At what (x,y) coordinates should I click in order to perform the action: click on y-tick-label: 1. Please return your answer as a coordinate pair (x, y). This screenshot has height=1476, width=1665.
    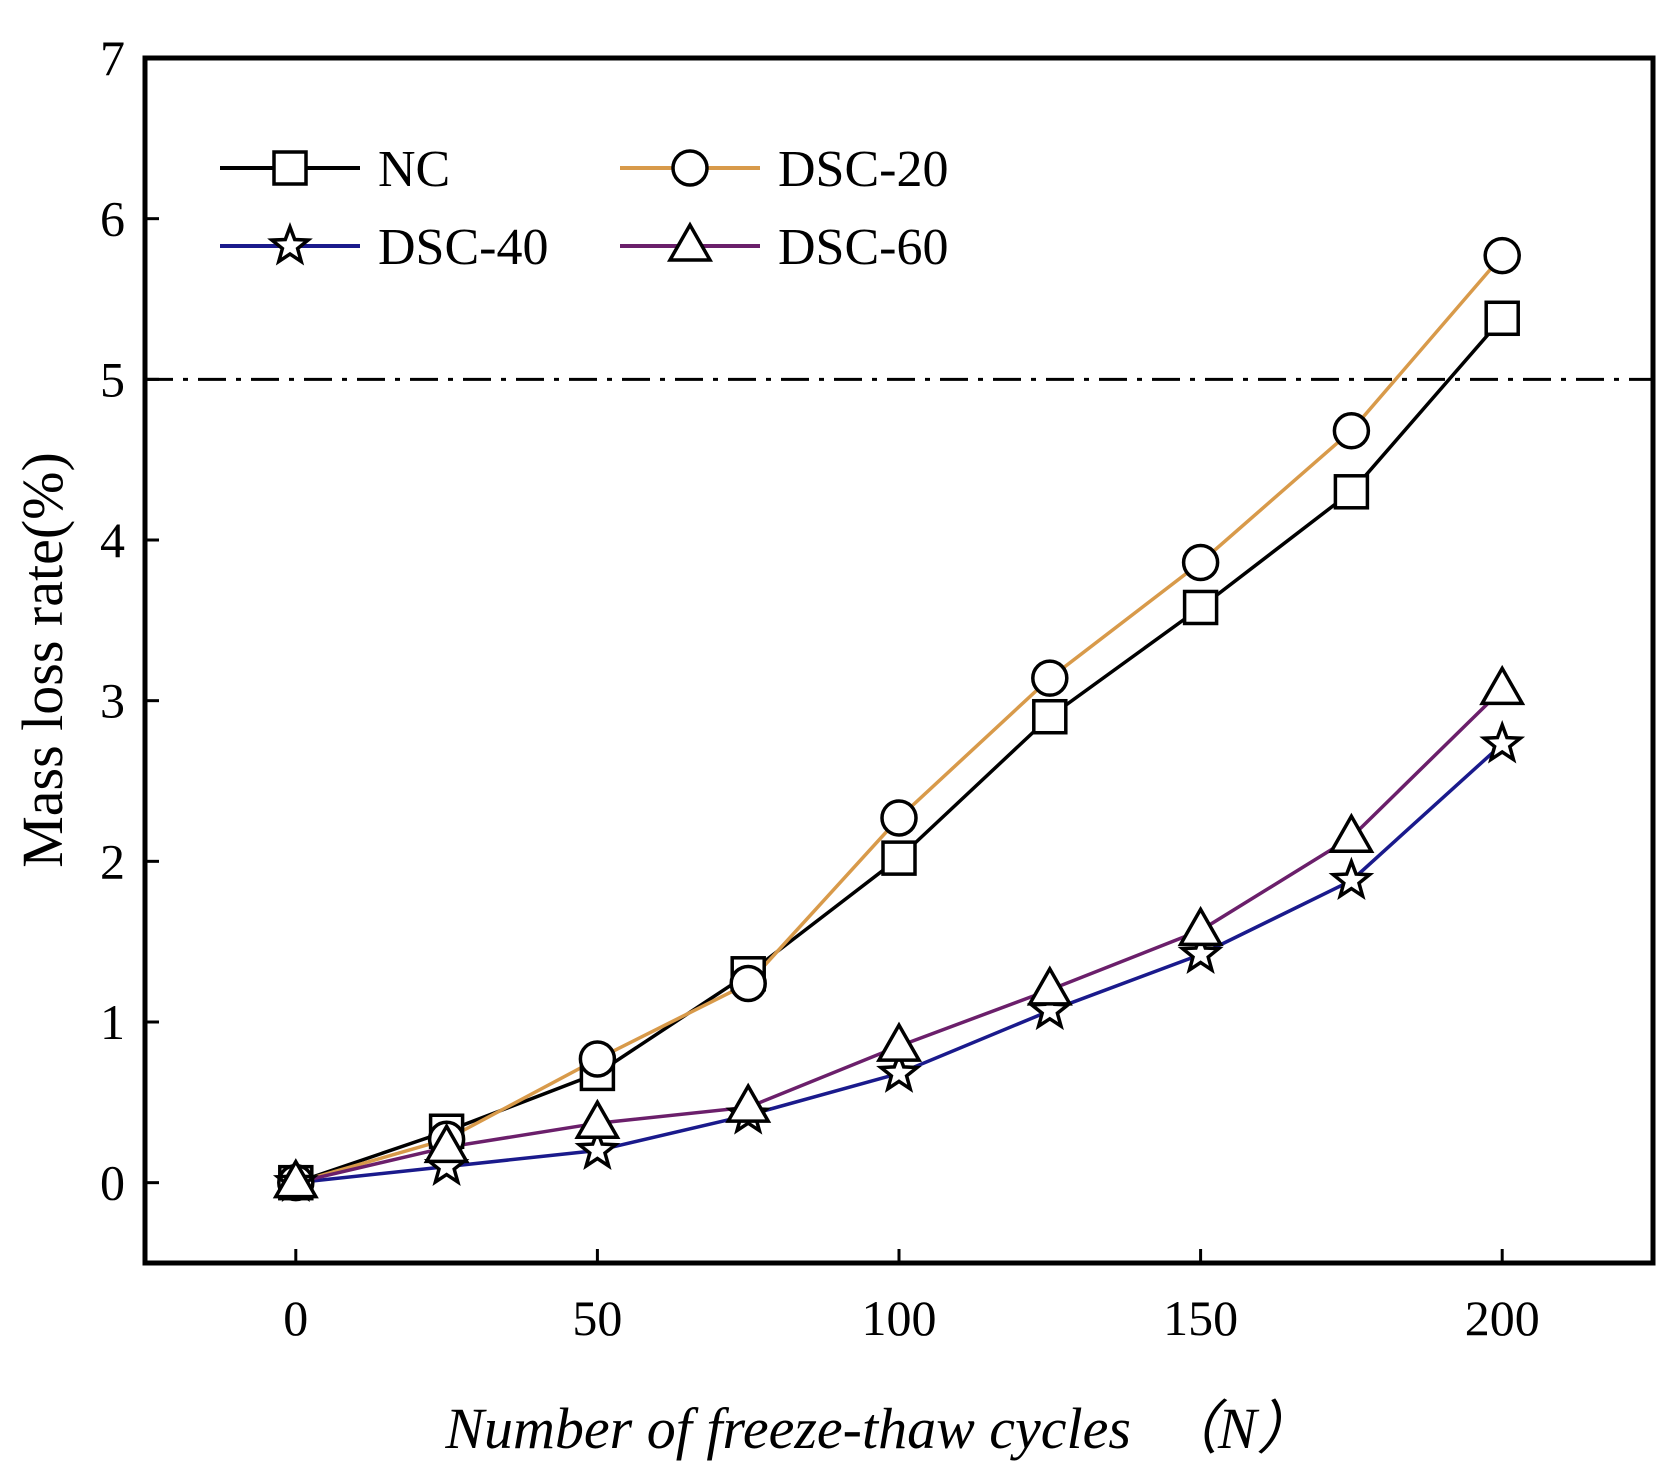
    Looking at the image, I should click on (112, 1022).